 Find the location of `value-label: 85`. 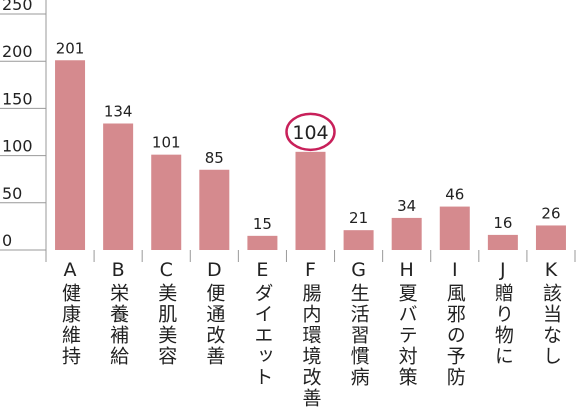

value-label: 85 is located at coordinates (214, 158).